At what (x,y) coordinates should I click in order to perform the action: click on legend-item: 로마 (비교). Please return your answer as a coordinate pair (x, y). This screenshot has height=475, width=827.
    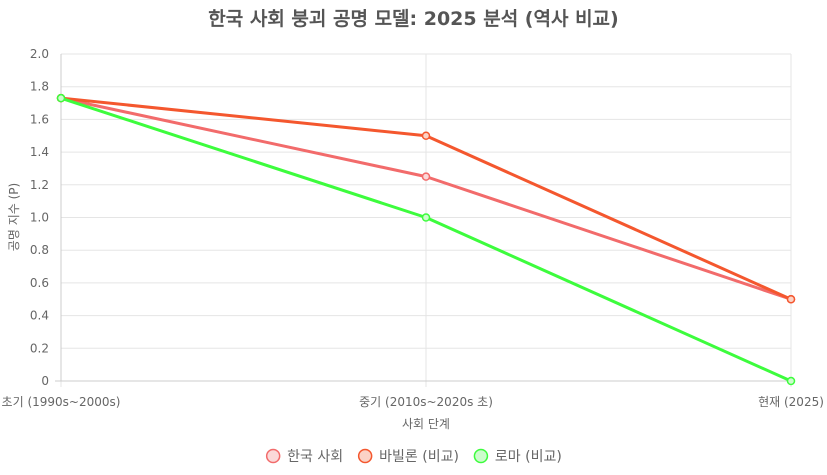
    Looking at the image, I should click on (517, 456).